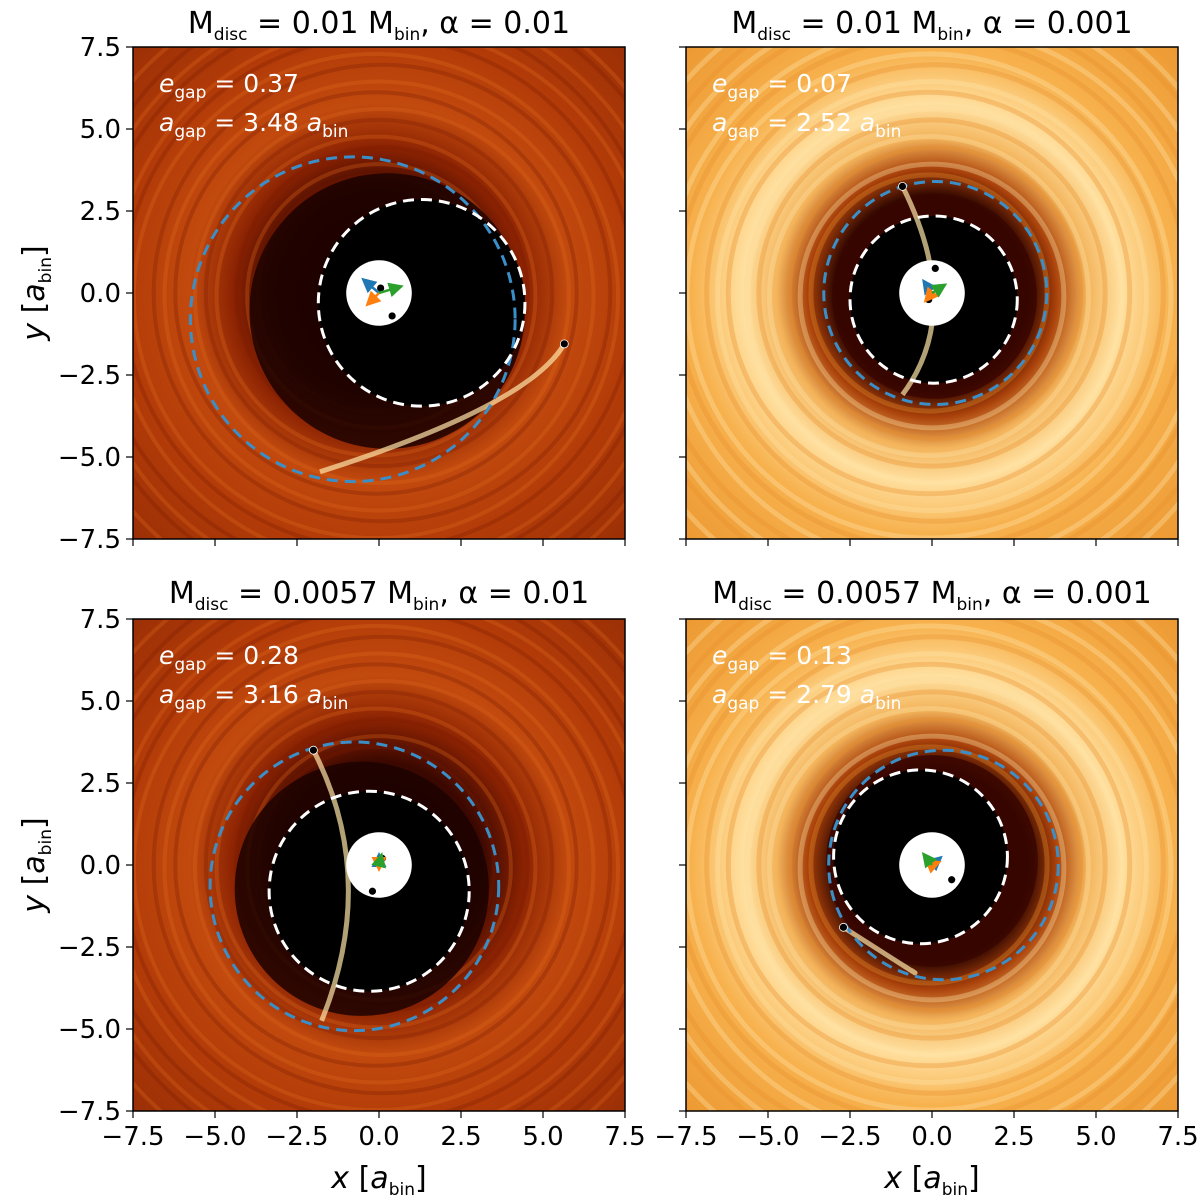 The height and width of the screenshot is (1201, 1200). Describe the element at coordinates (378, 1180) in the screenshot. I see `xlabel-left: x [abin]` at that location.